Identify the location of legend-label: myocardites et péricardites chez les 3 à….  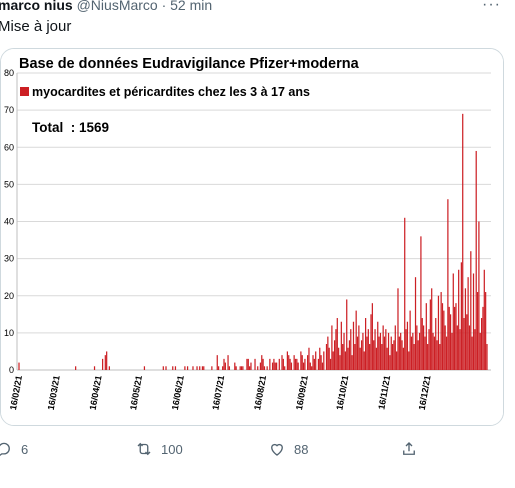
(171, 92).